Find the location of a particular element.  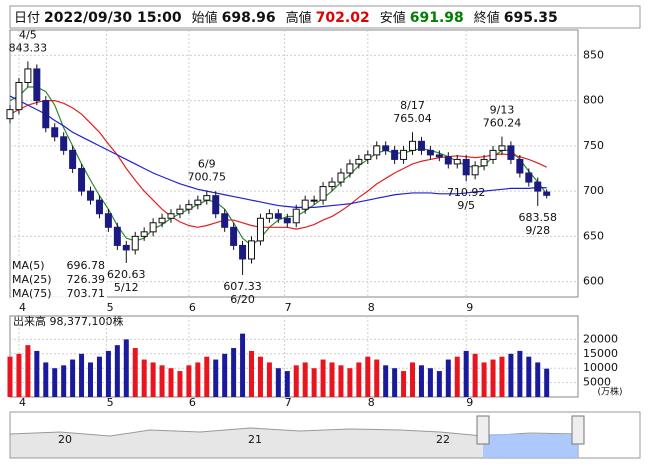

annotation-date: 4/5 is located at coordinates (28, 34).